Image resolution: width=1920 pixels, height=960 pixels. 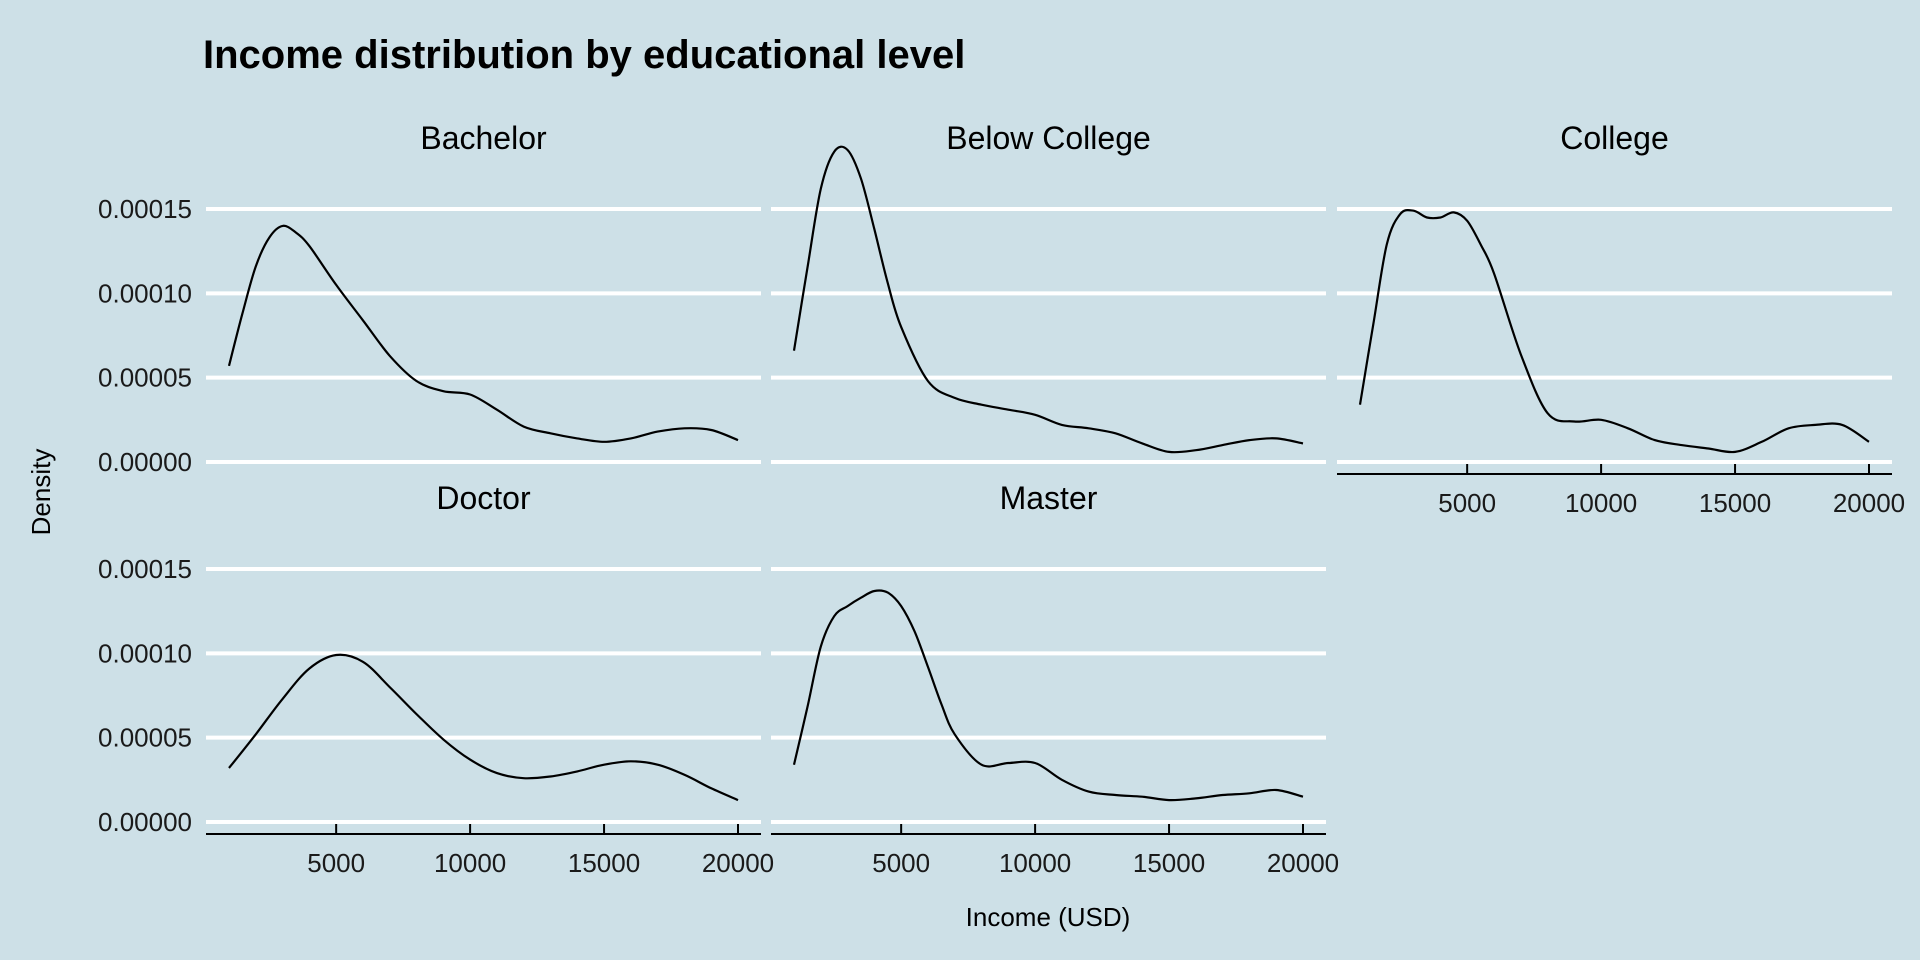 I want to click on density-curve-master, so click(x=1048, y=695).